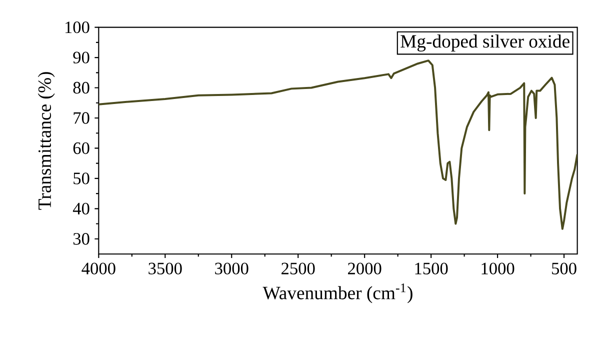 This screenshot has height=338, width=600. What do you see at coordinates (165, 268) in the screenshot?
I see `x-tick-label: 3500` at bounding box center [165, 268].